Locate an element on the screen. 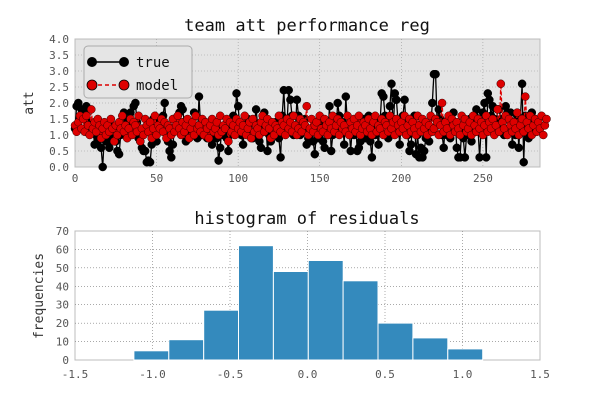 The width and height of the screenshot is (600, 400). y-tick-label: 20 is located at coordinates (62, 323).